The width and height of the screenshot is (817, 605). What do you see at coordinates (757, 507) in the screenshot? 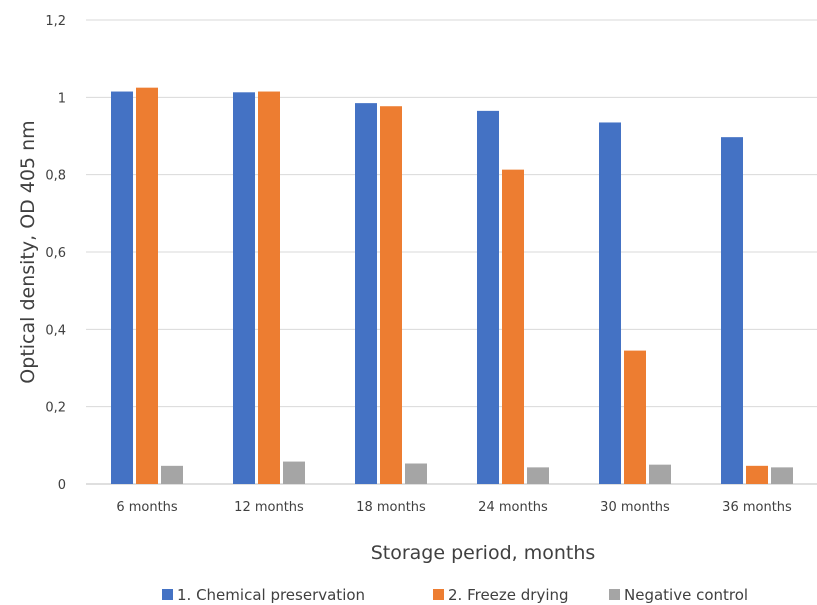
I see `x-tick-label: 36 months` at bounding box center [757, 507].